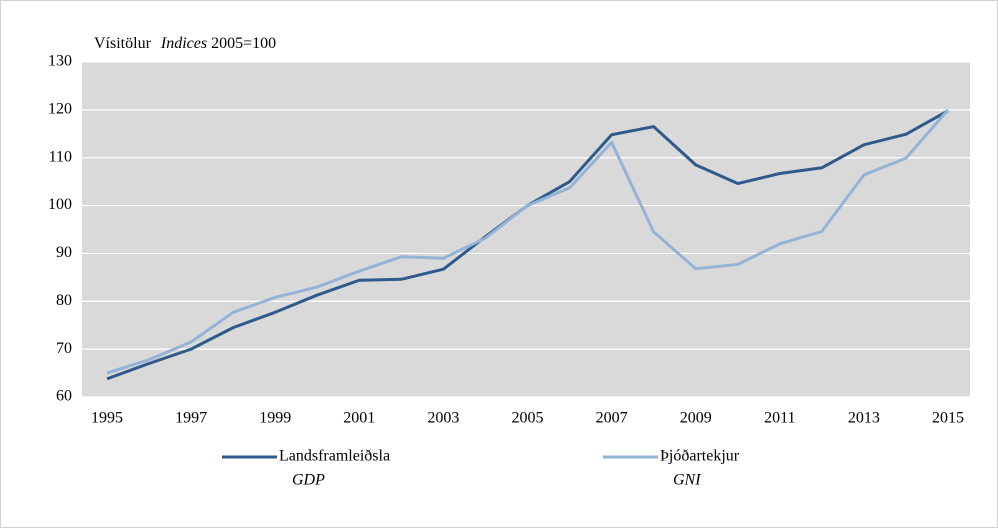  What do you see at coordinates (60, 109) in the screenshot?
I see `y-tick-label: 120` at bounding box center [60, 109].